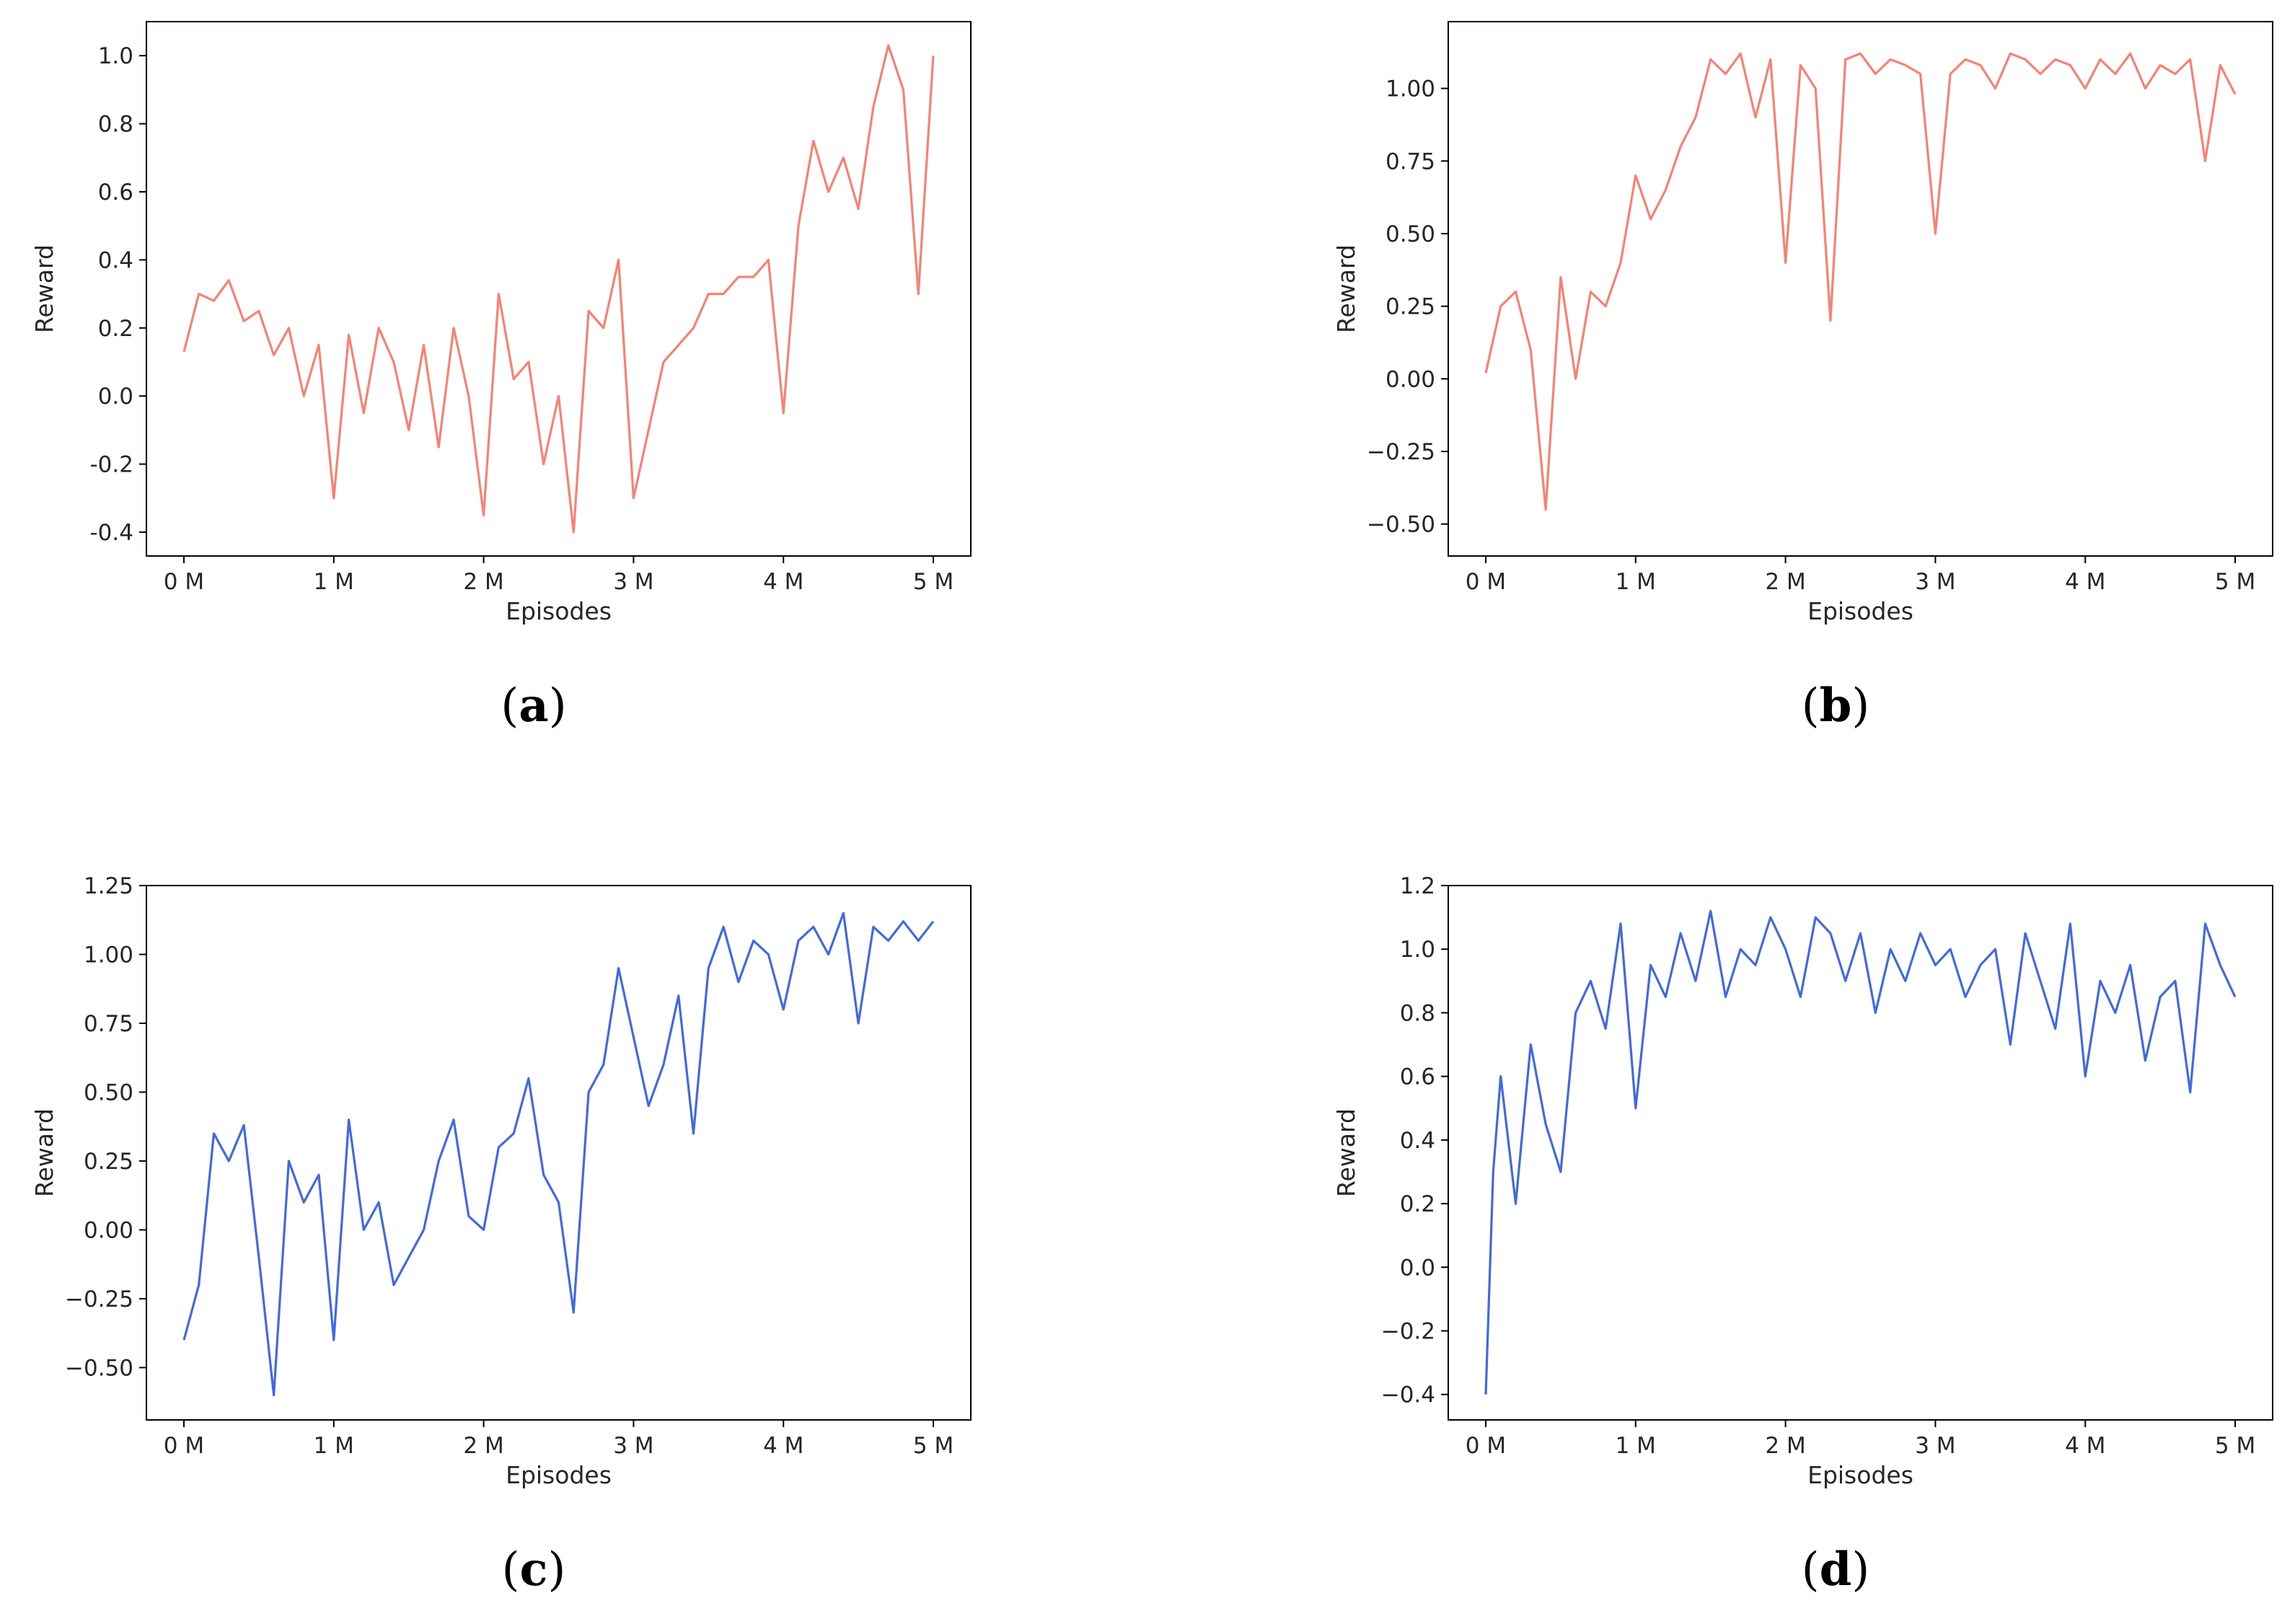 The width and height of the screenshot is (2295, 1624). Describe the element at coordinates (112, 465) in the screenshot. I see `y-tick-label: -0.2` at that location.